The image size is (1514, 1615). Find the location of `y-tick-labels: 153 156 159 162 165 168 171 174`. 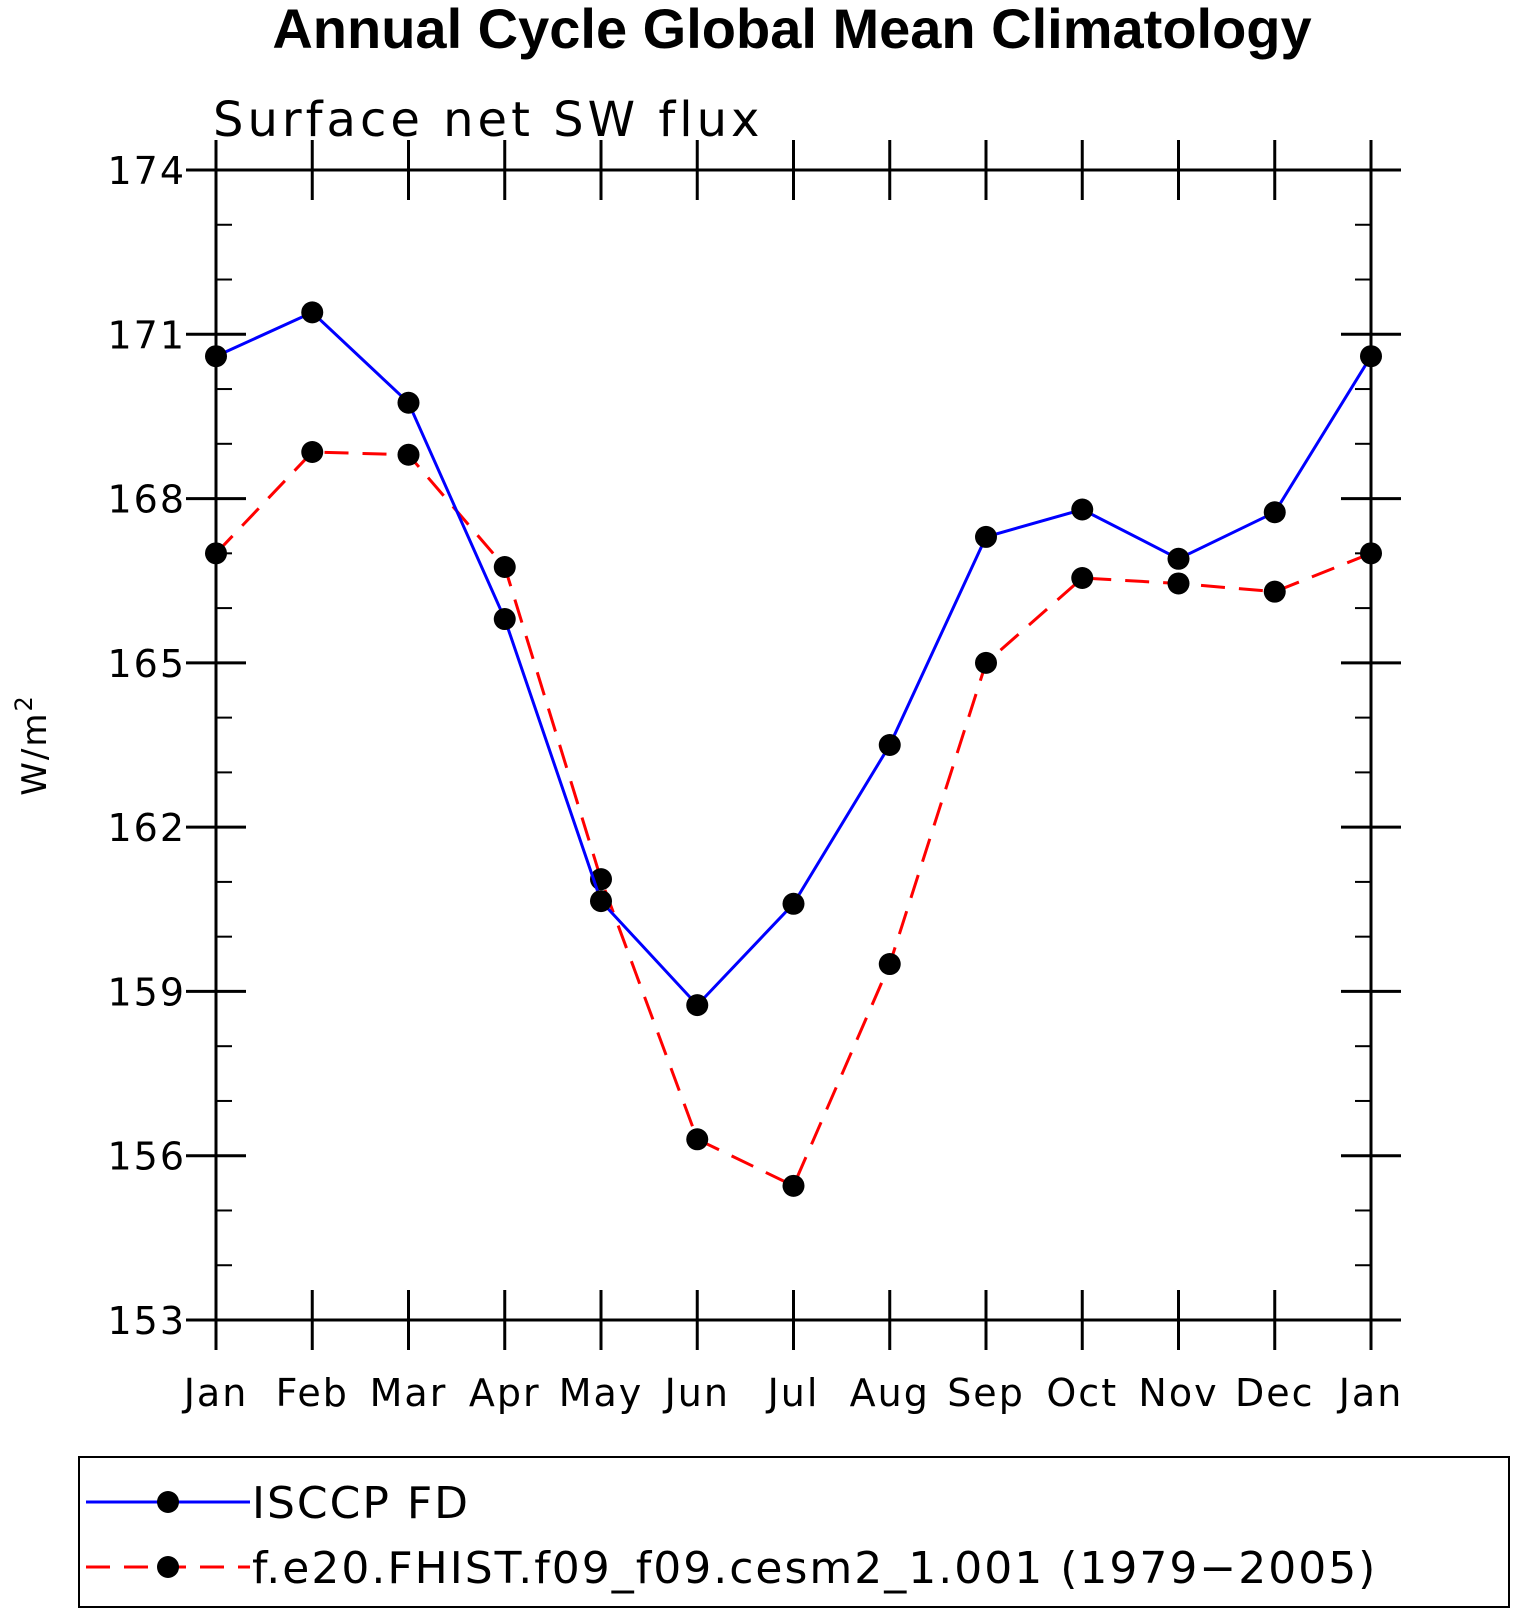

y-tick-labels: 153 156 159 162 165 168 171 174 is located at coordinates (146, 746).